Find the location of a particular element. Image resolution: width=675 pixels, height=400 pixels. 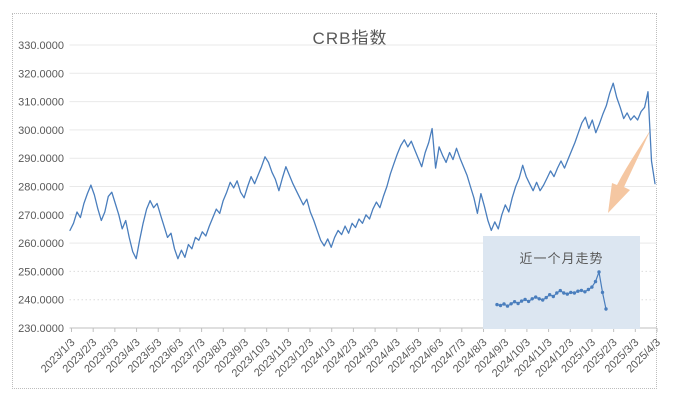

inset-mini-chart is located at coordinates (551, 290).